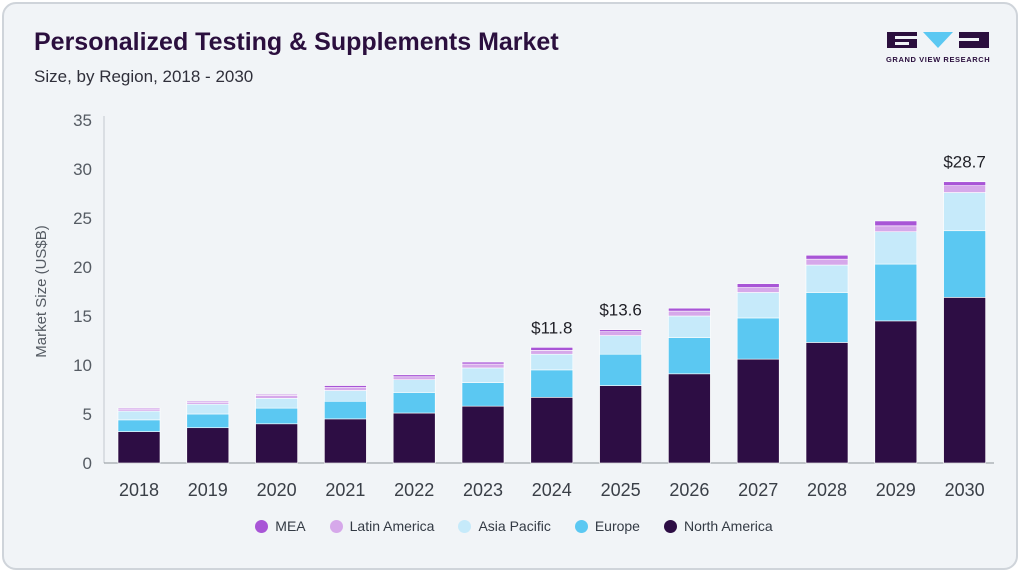  I want to click on bar-latin-america-2027, so click(758, 290).